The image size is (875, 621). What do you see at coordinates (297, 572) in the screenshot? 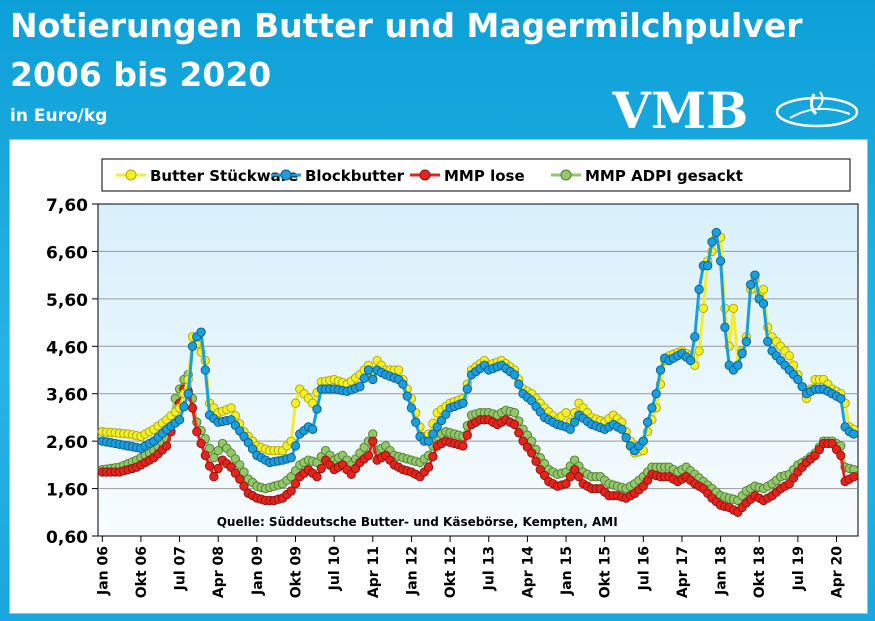
I see `x-tick-label: Okt 09` at bounding box center [297, 572].